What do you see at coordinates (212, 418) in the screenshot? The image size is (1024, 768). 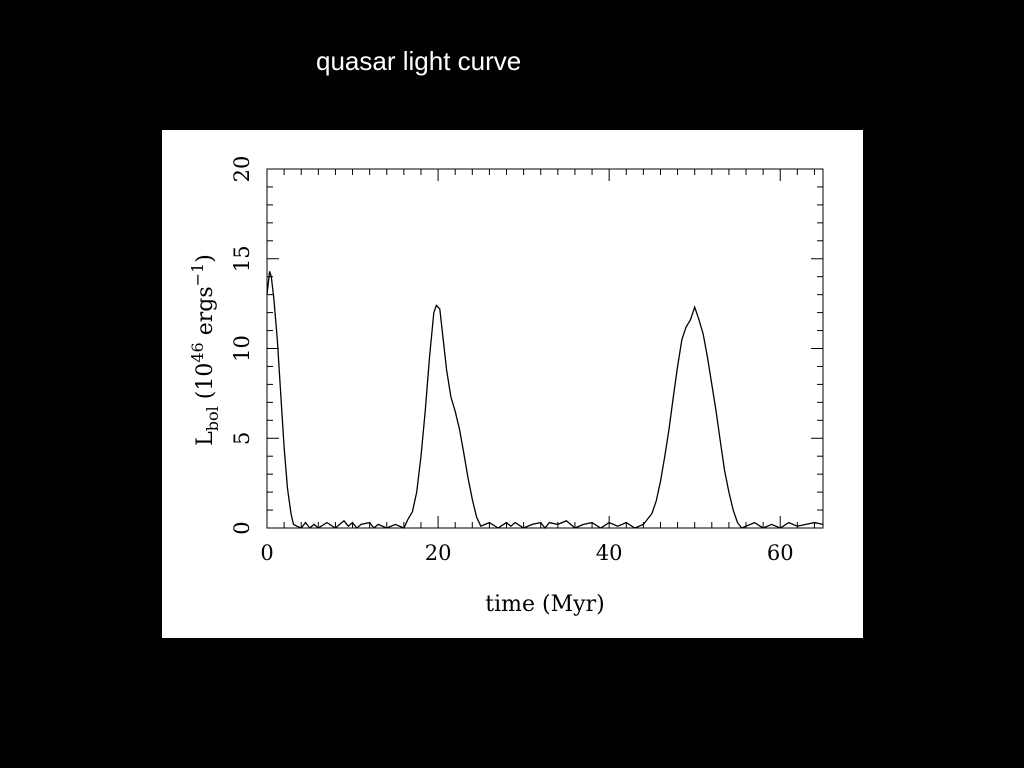 I see `y-label-subscript: bol` at bounding box center [212, 418].